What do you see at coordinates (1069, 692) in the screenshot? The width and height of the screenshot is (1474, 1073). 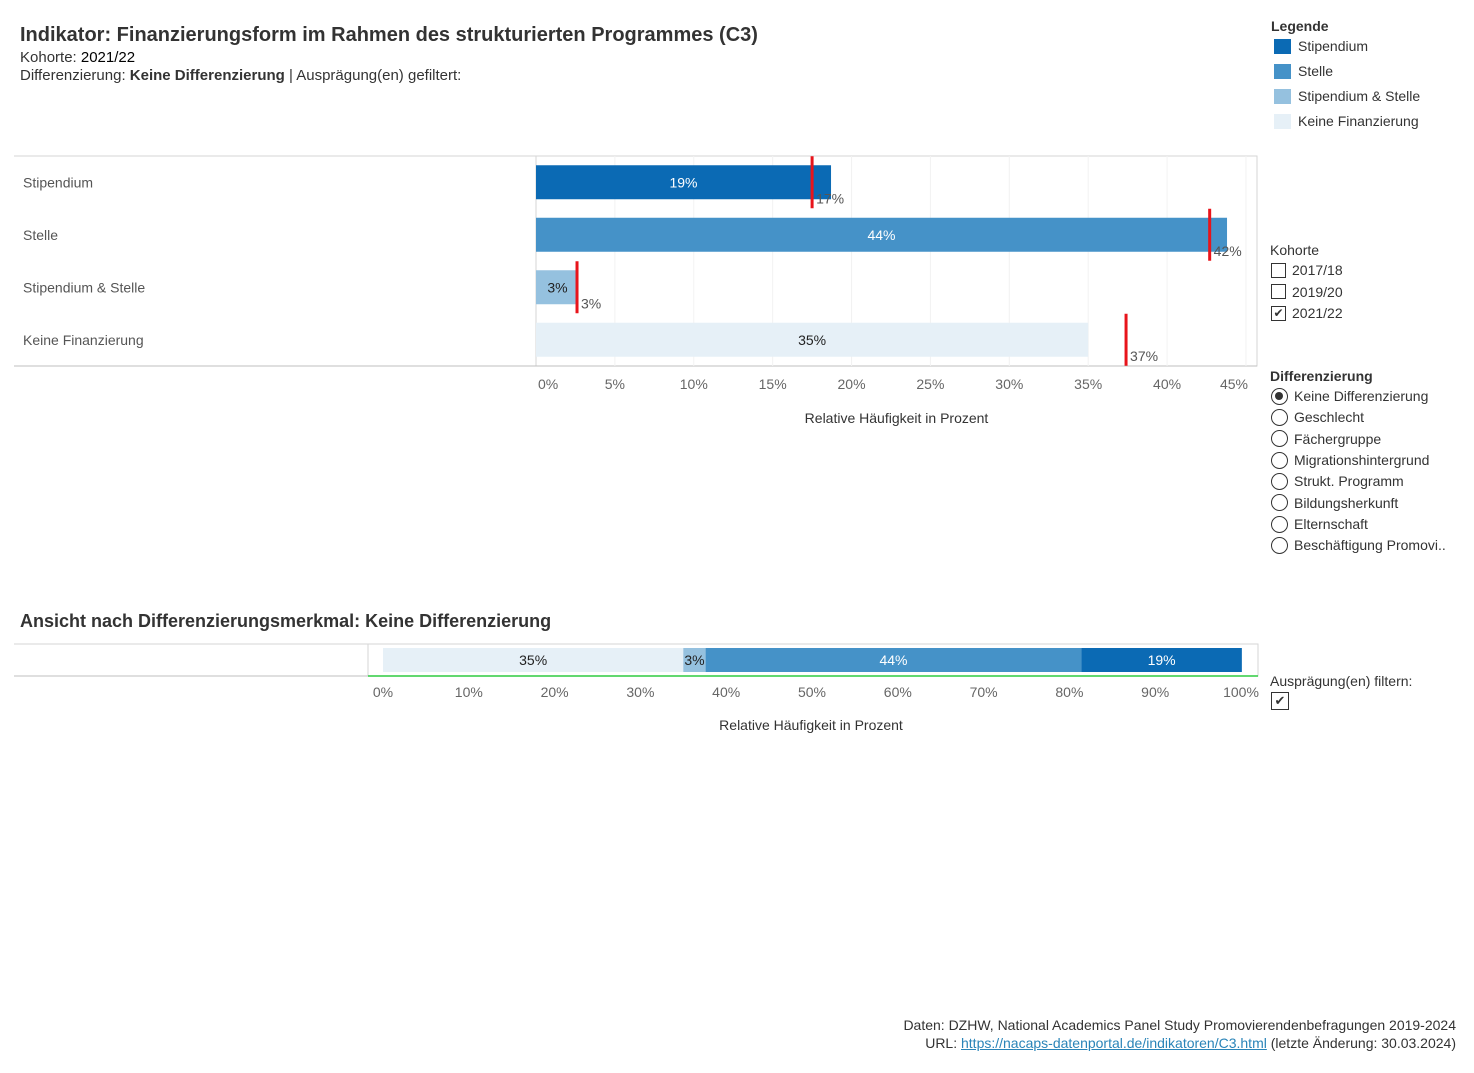 I see `x-tick-label: 80%` at bounding box center [1069, 692].